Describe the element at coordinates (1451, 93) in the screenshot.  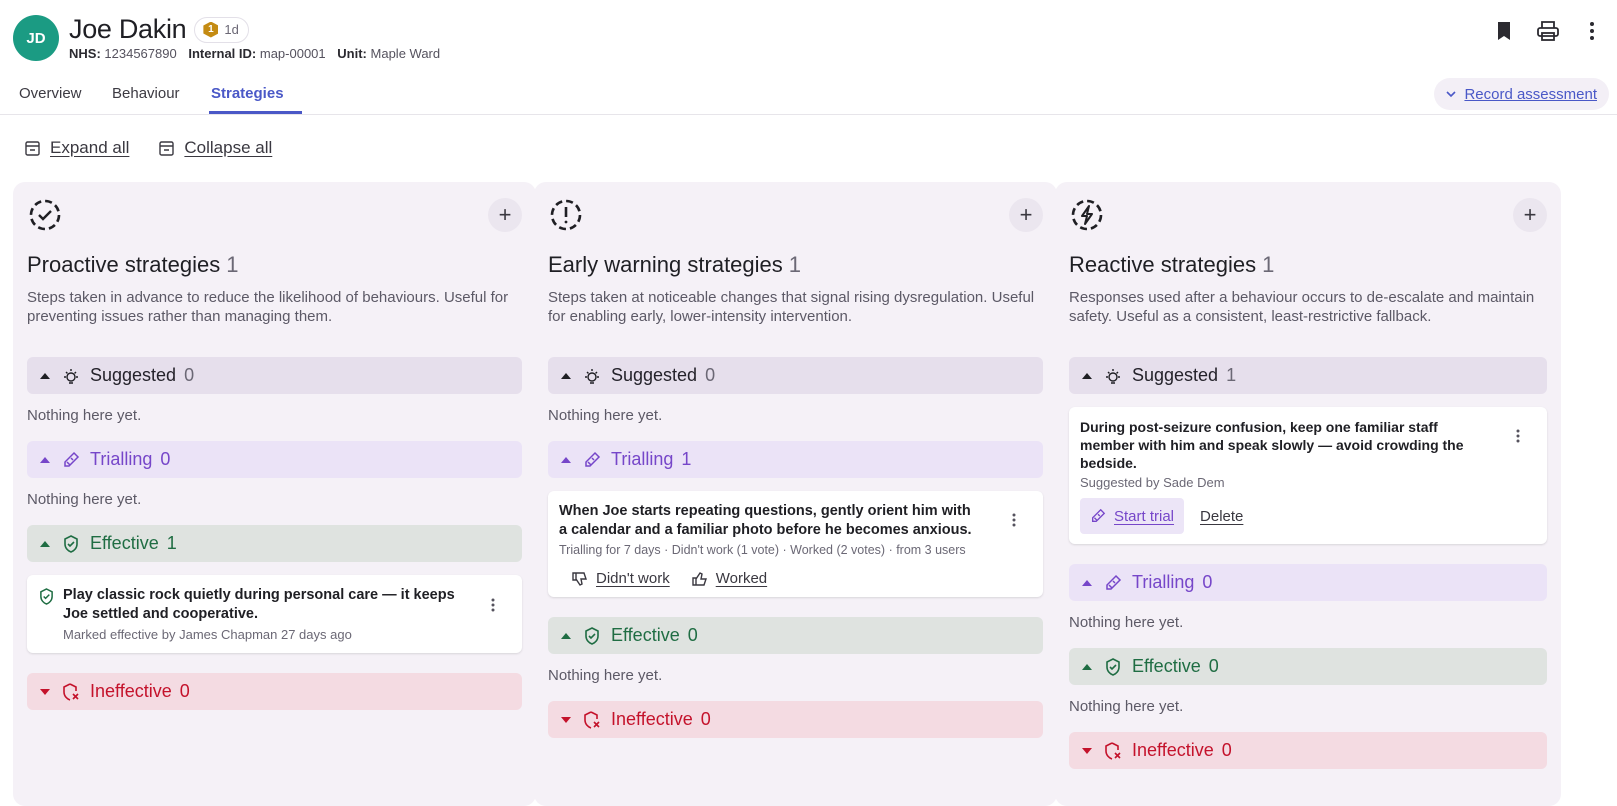
I see `chevron-down-icon` at that location.